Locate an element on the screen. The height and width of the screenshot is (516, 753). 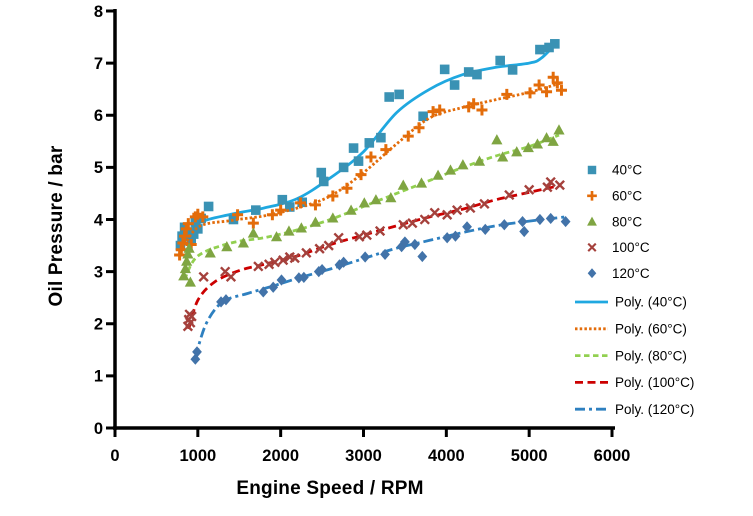
legend-label-100c: 100°C is located at coordinates (631, 247).